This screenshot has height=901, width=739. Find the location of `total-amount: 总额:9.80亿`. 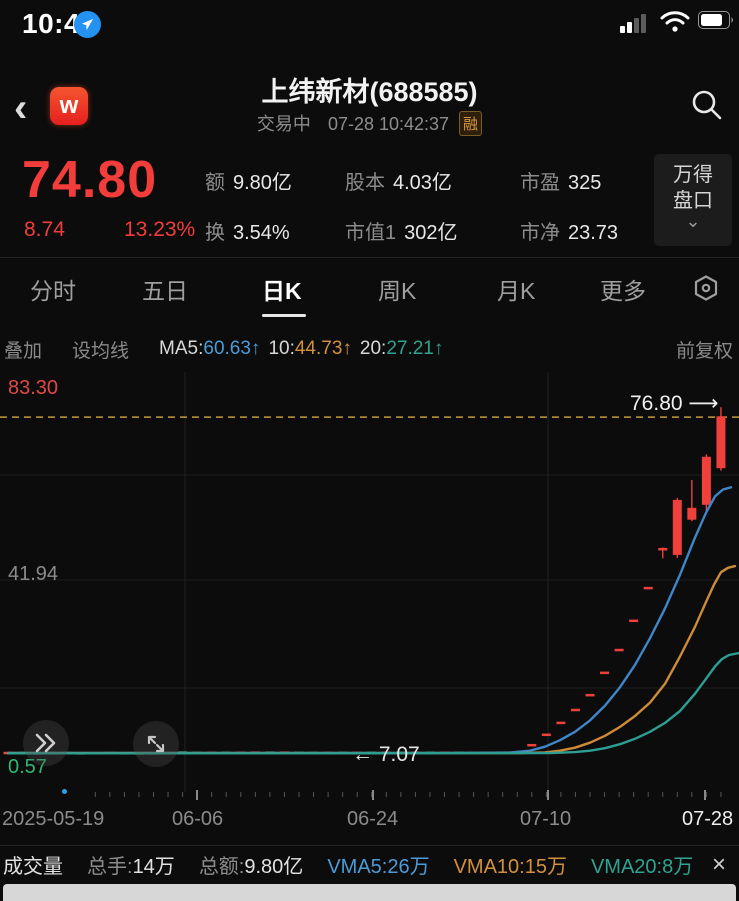

total-amount: 总额:9.80亿 is located at coordinates (251, 864).